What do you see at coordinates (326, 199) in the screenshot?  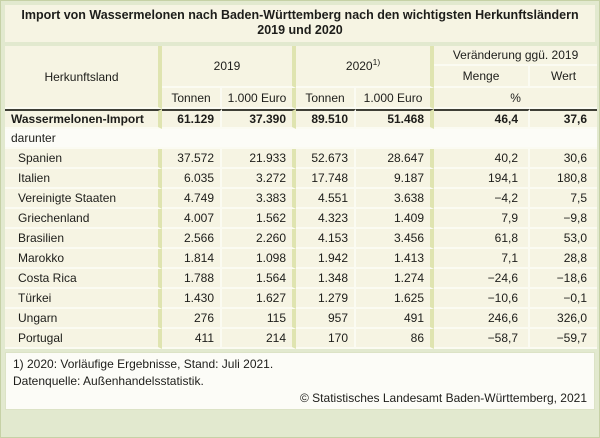 I see `value-cell: 4.551` at bounding box center [326, 199].